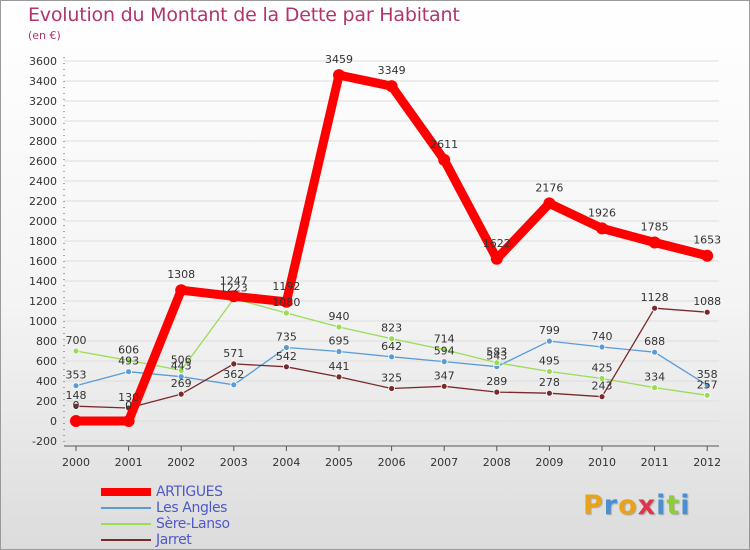  What do you see at coordinates (654, 377) in the screenshot?
I see `data-label: 334` at bounding box center [654, 377].